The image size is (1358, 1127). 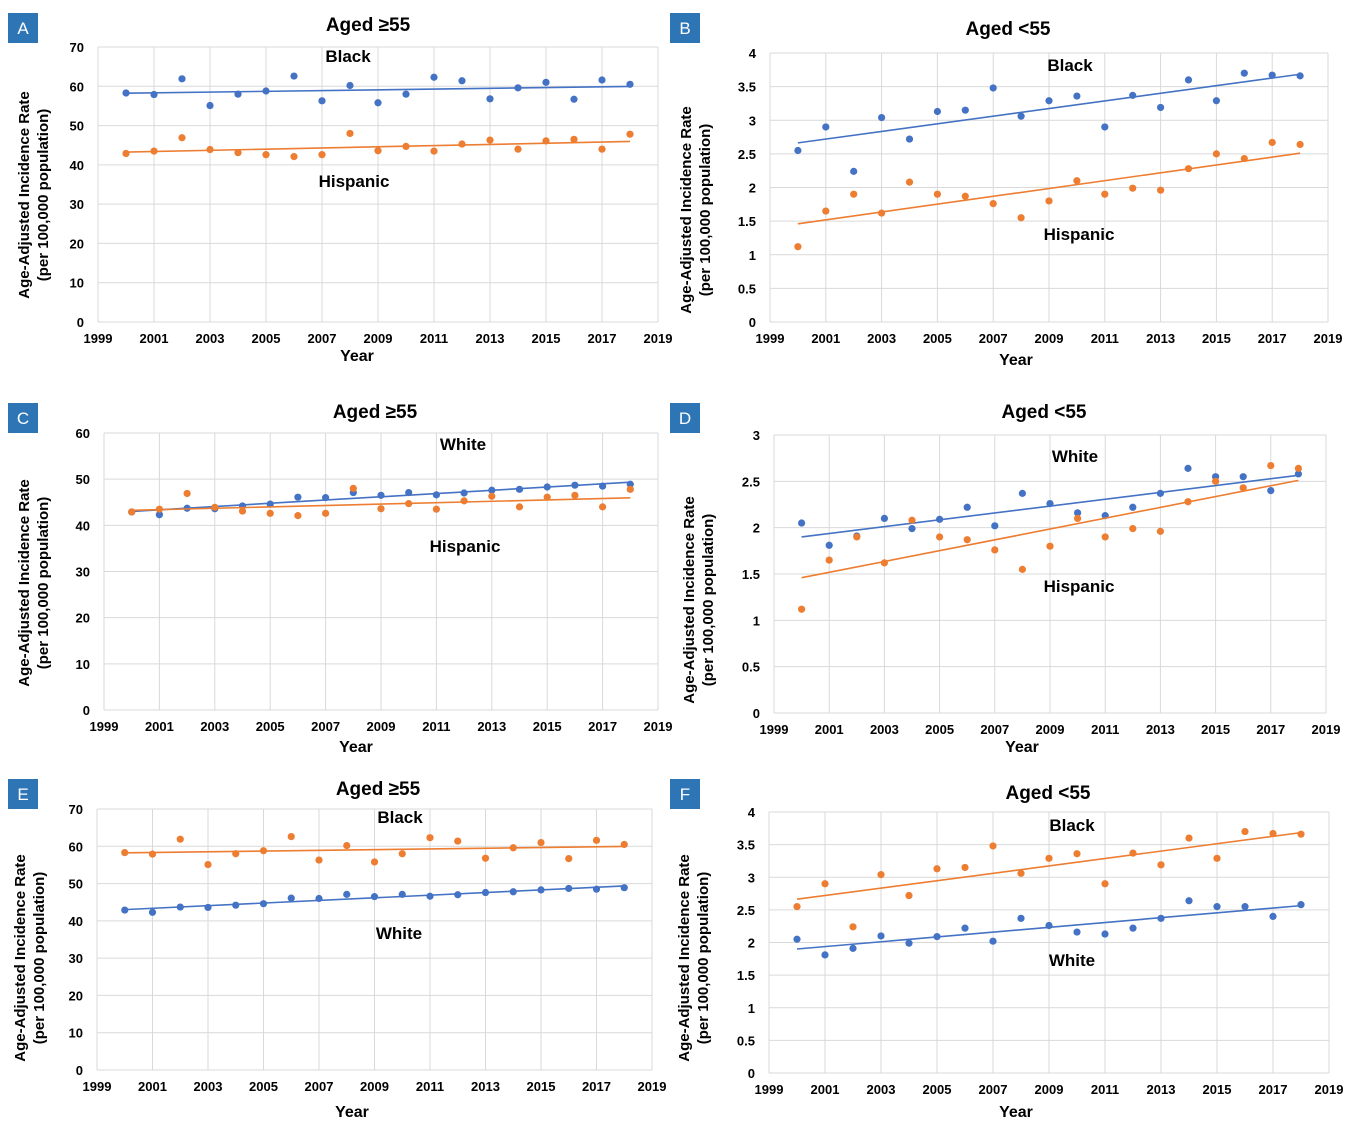 I want to click on y-tick-label: 30, so click(x=83, y=572).